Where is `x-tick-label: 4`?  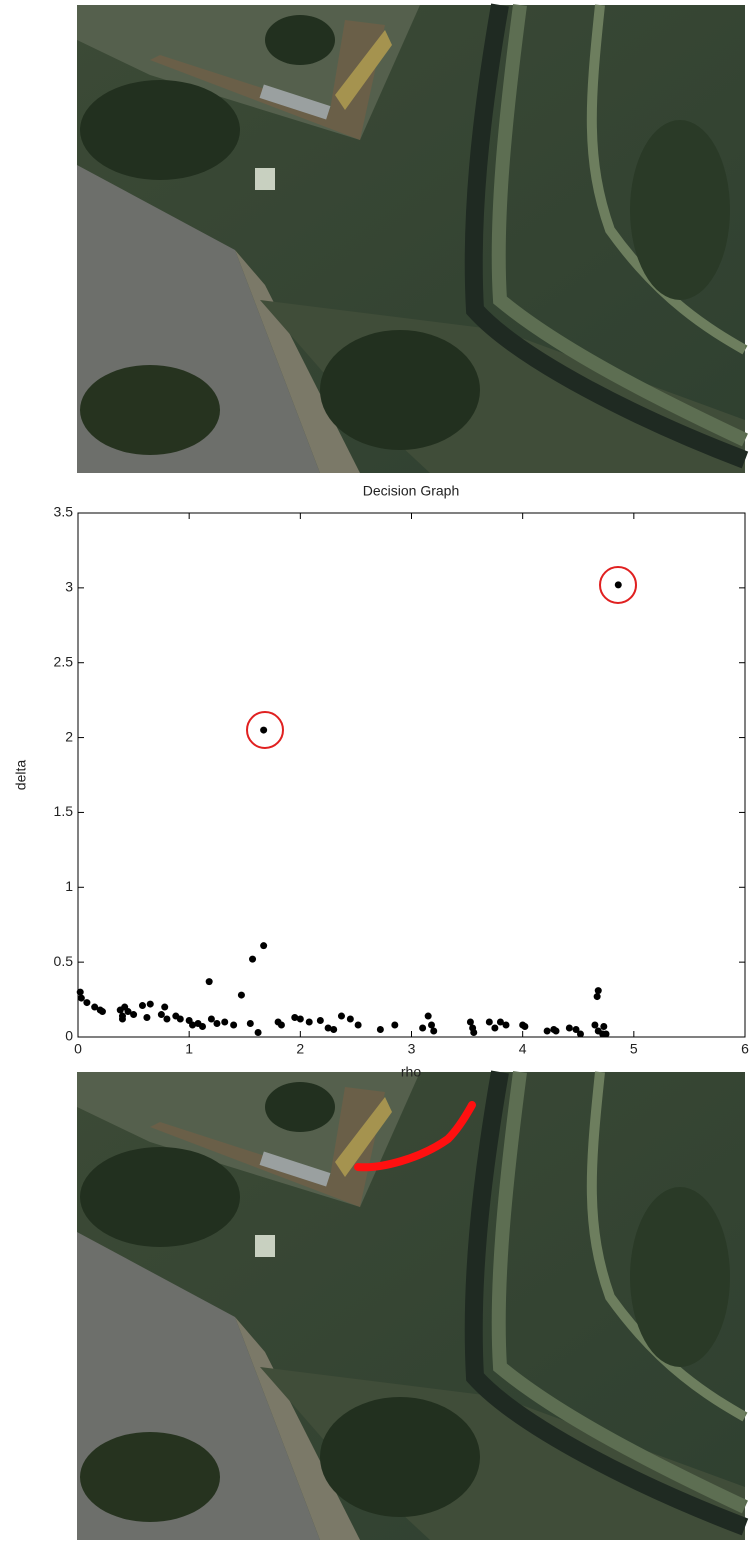
x-tick-label: 4 is located at coordinates (523, 1049).